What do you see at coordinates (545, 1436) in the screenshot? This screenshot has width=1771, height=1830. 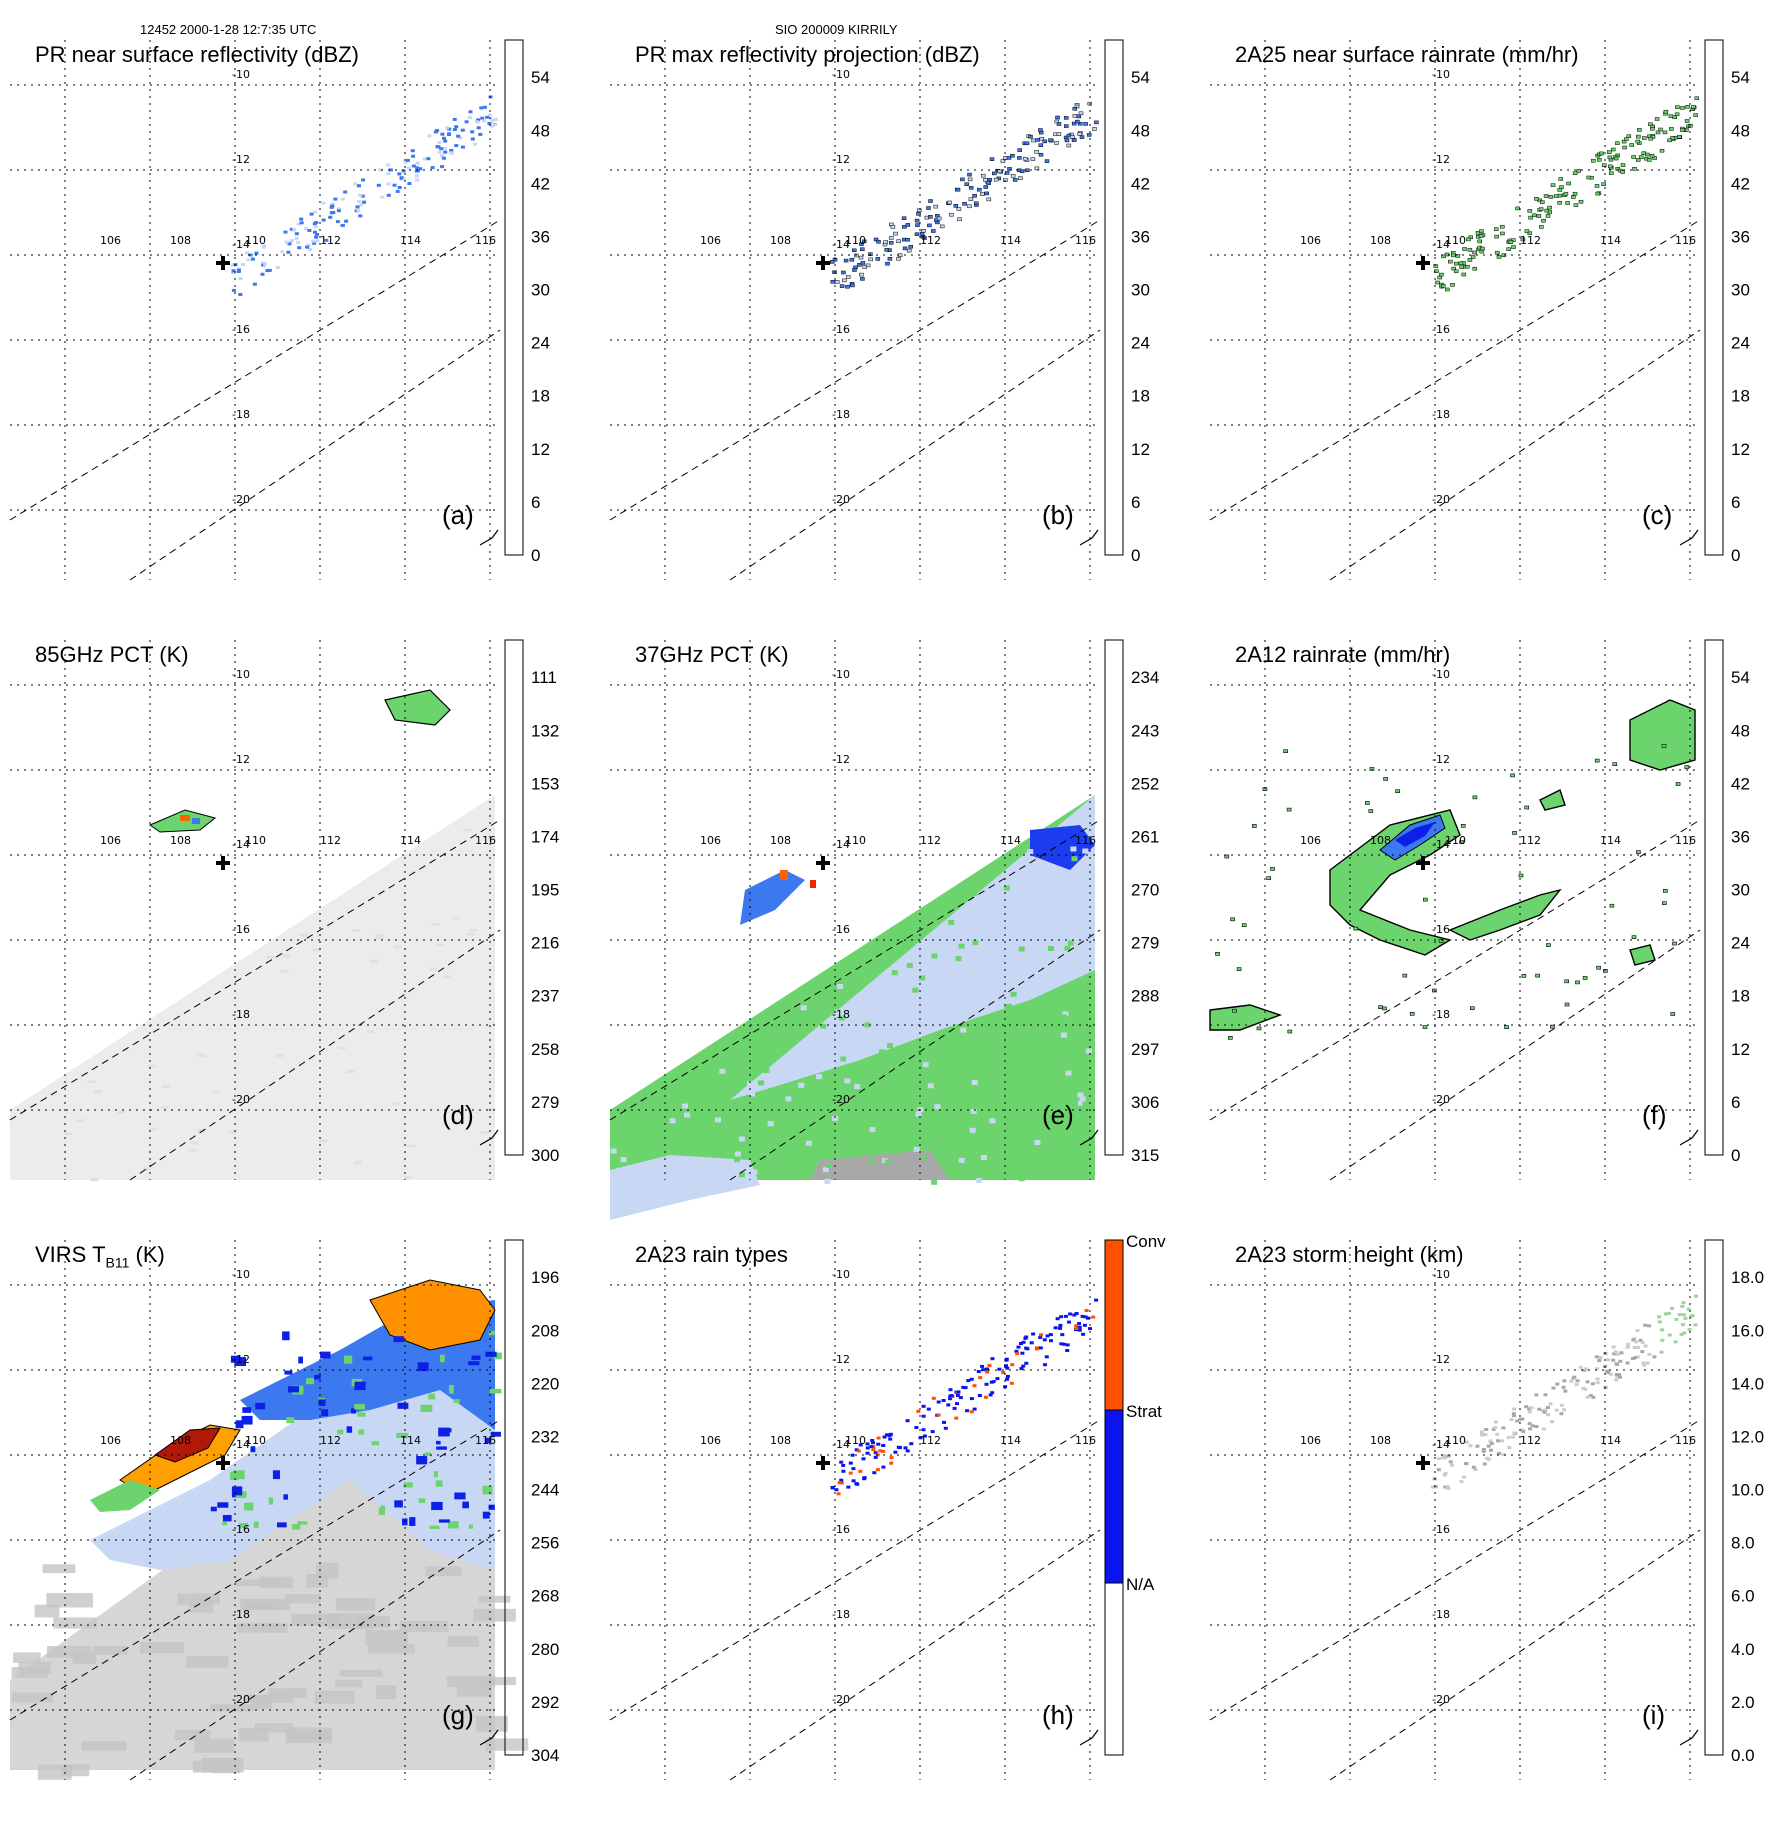 I see `colorbar-label: 232` at bounding box center [545, 1436].